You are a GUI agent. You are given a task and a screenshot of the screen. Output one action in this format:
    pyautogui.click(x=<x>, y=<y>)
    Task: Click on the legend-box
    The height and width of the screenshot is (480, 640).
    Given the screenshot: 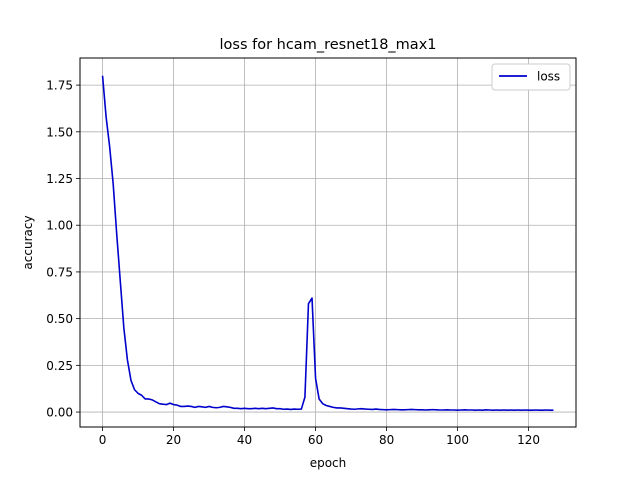 What is the action you would take?
    pyautogui.click(x=531, y=77)
    